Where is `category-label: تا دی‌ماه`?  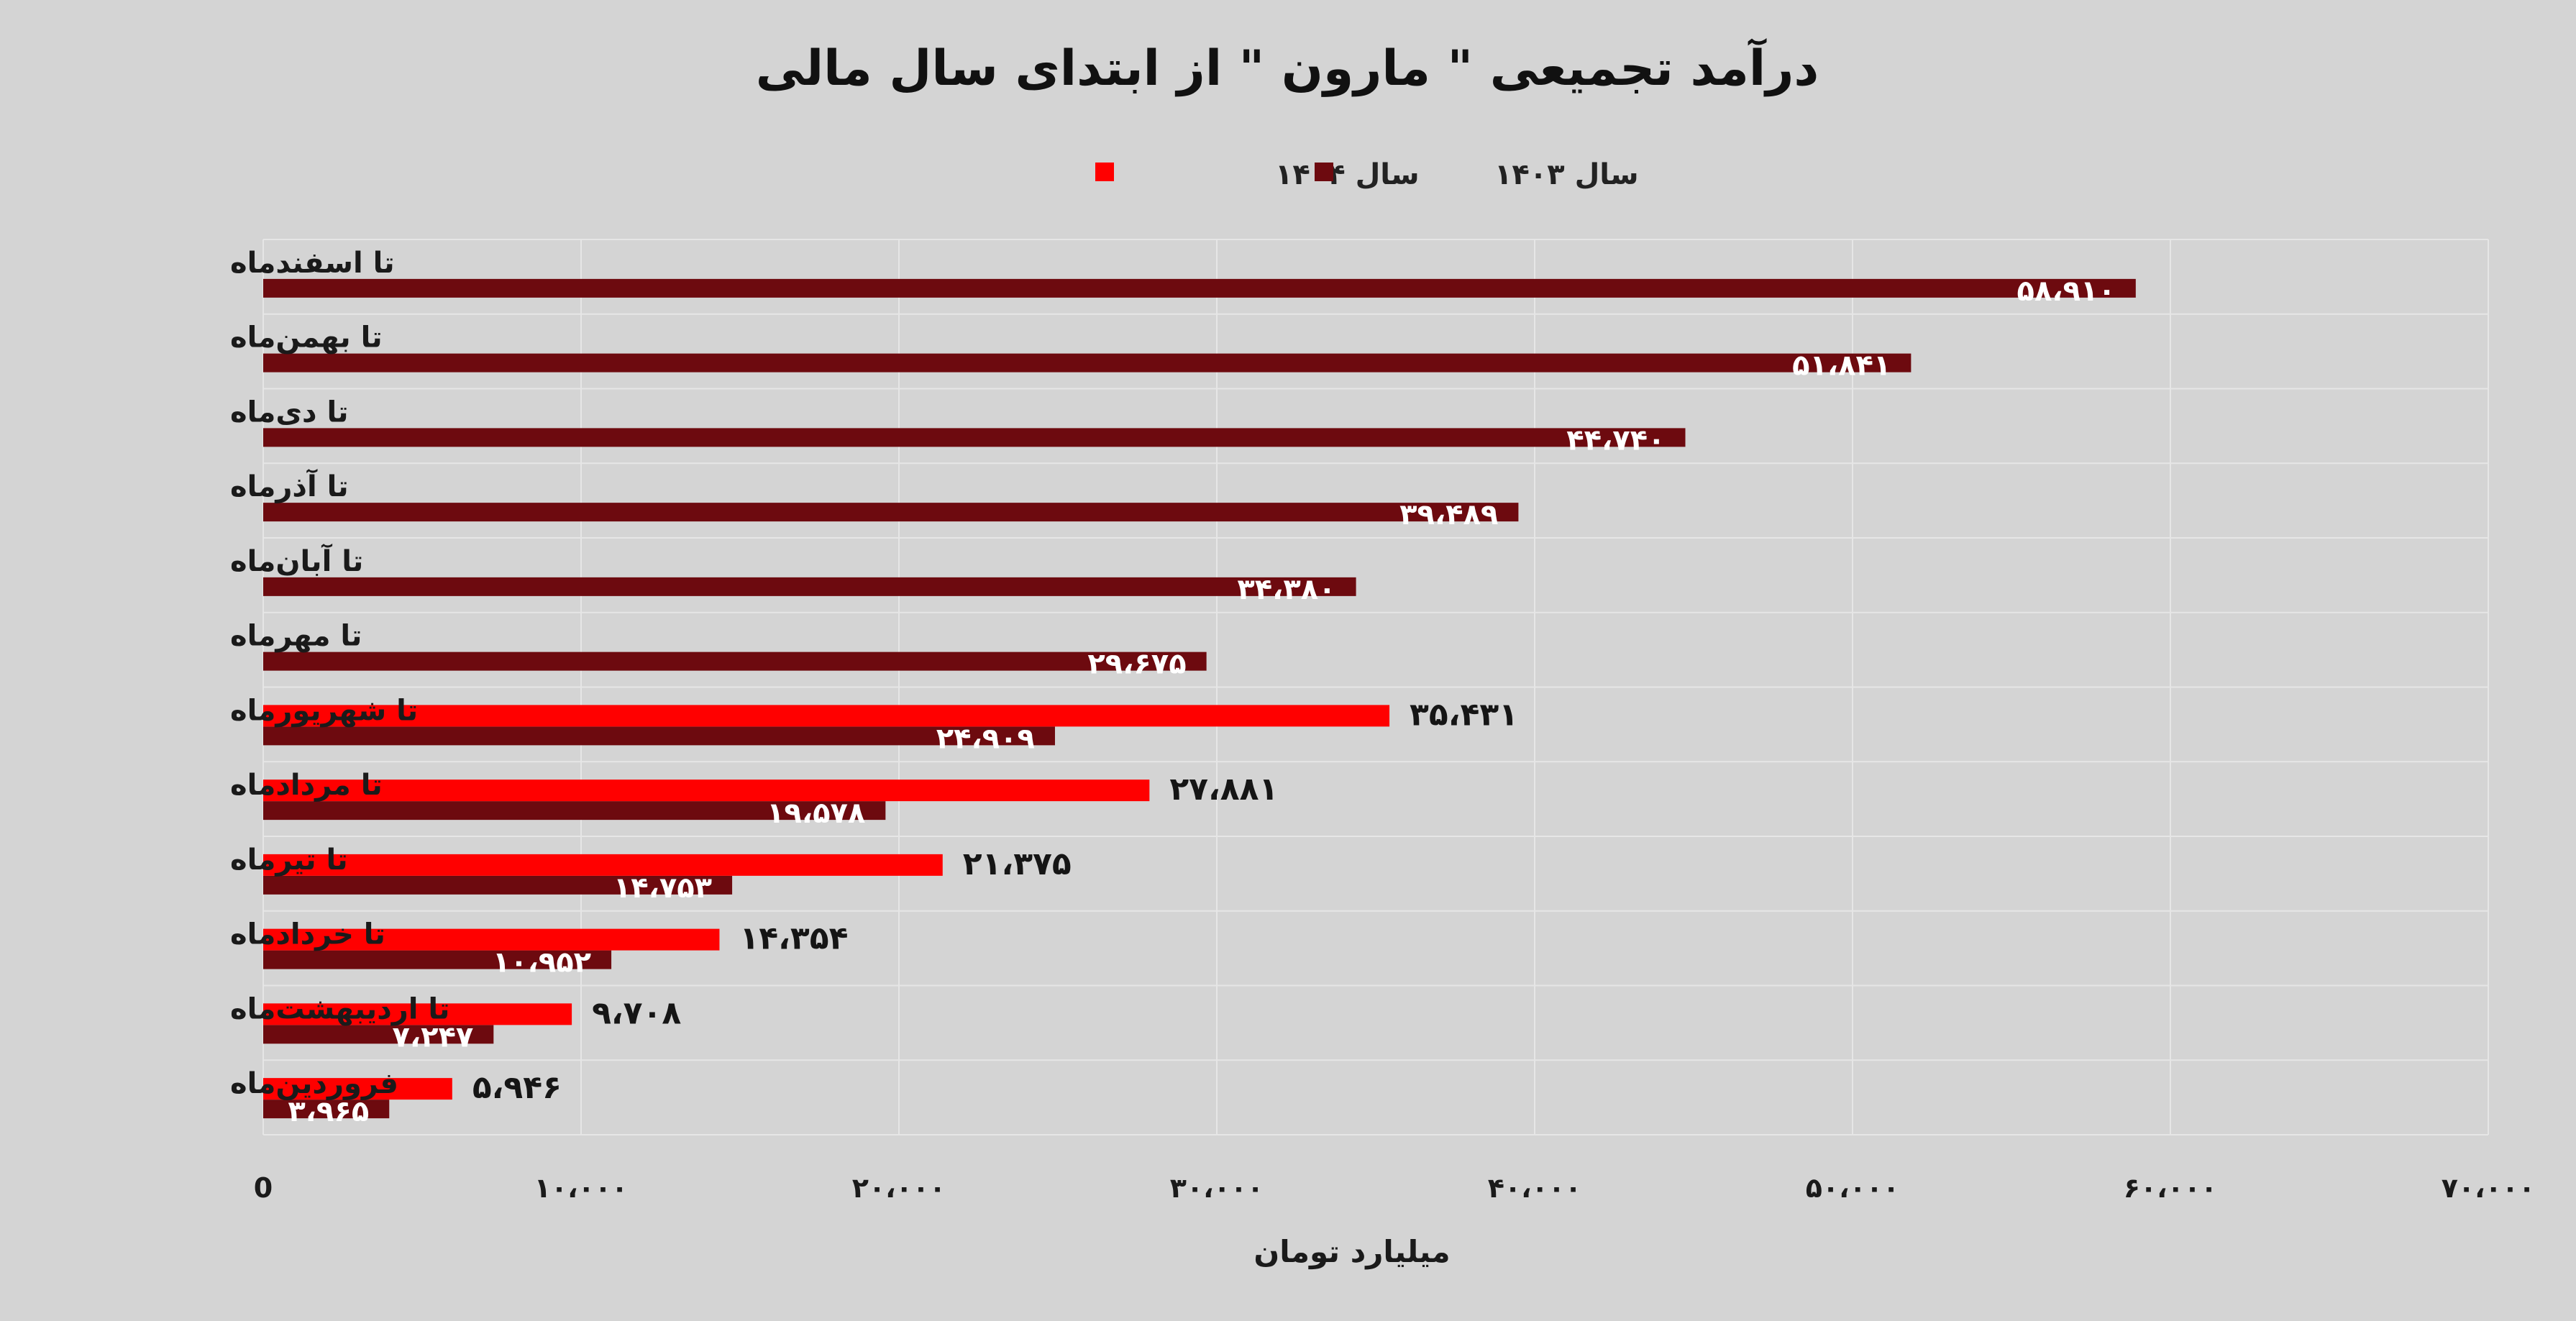 category-label: تا دی‌ماه is located at coordinates (289, 412).